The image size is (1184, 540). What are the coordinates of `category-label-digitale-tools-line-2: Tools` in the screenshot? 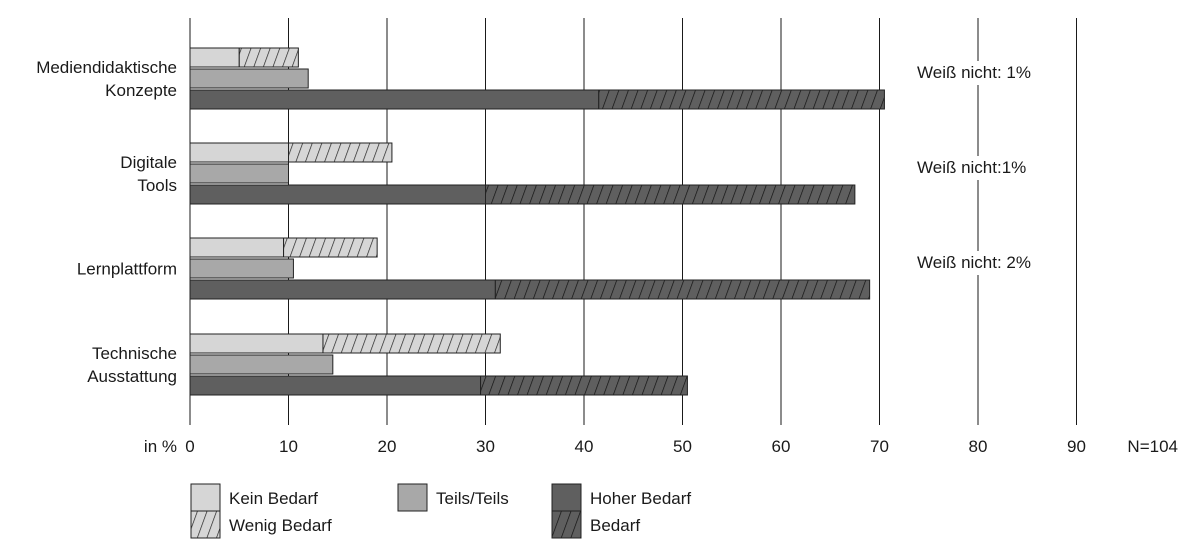 It's located at (157, 185).